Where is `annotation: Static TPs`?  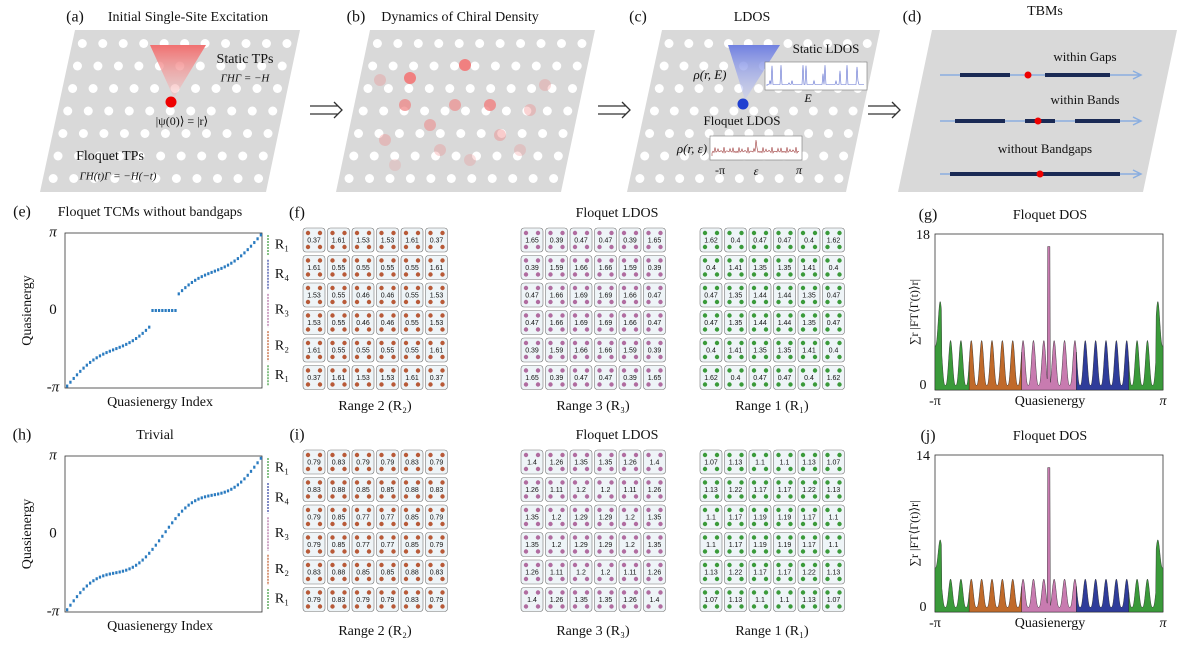
annotation: Static TPs is located at coordinates (245, 59).